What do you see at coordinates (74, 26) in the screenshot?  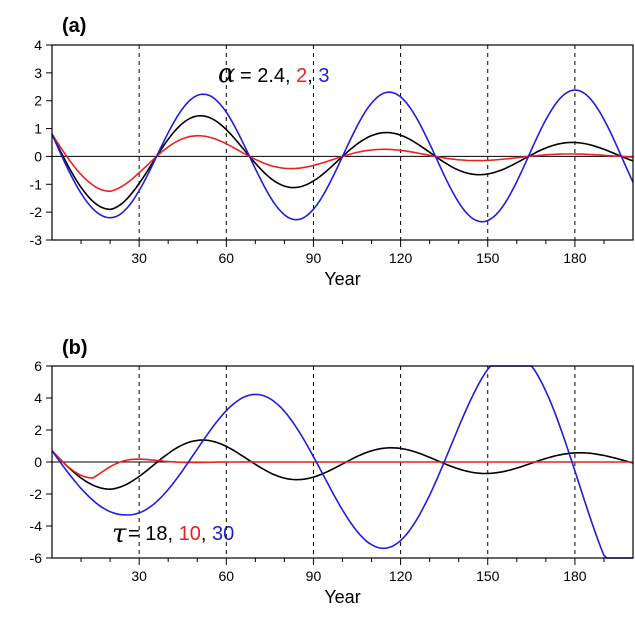 I see `panel-a-label: (a)` at bounding box center [74, 26].